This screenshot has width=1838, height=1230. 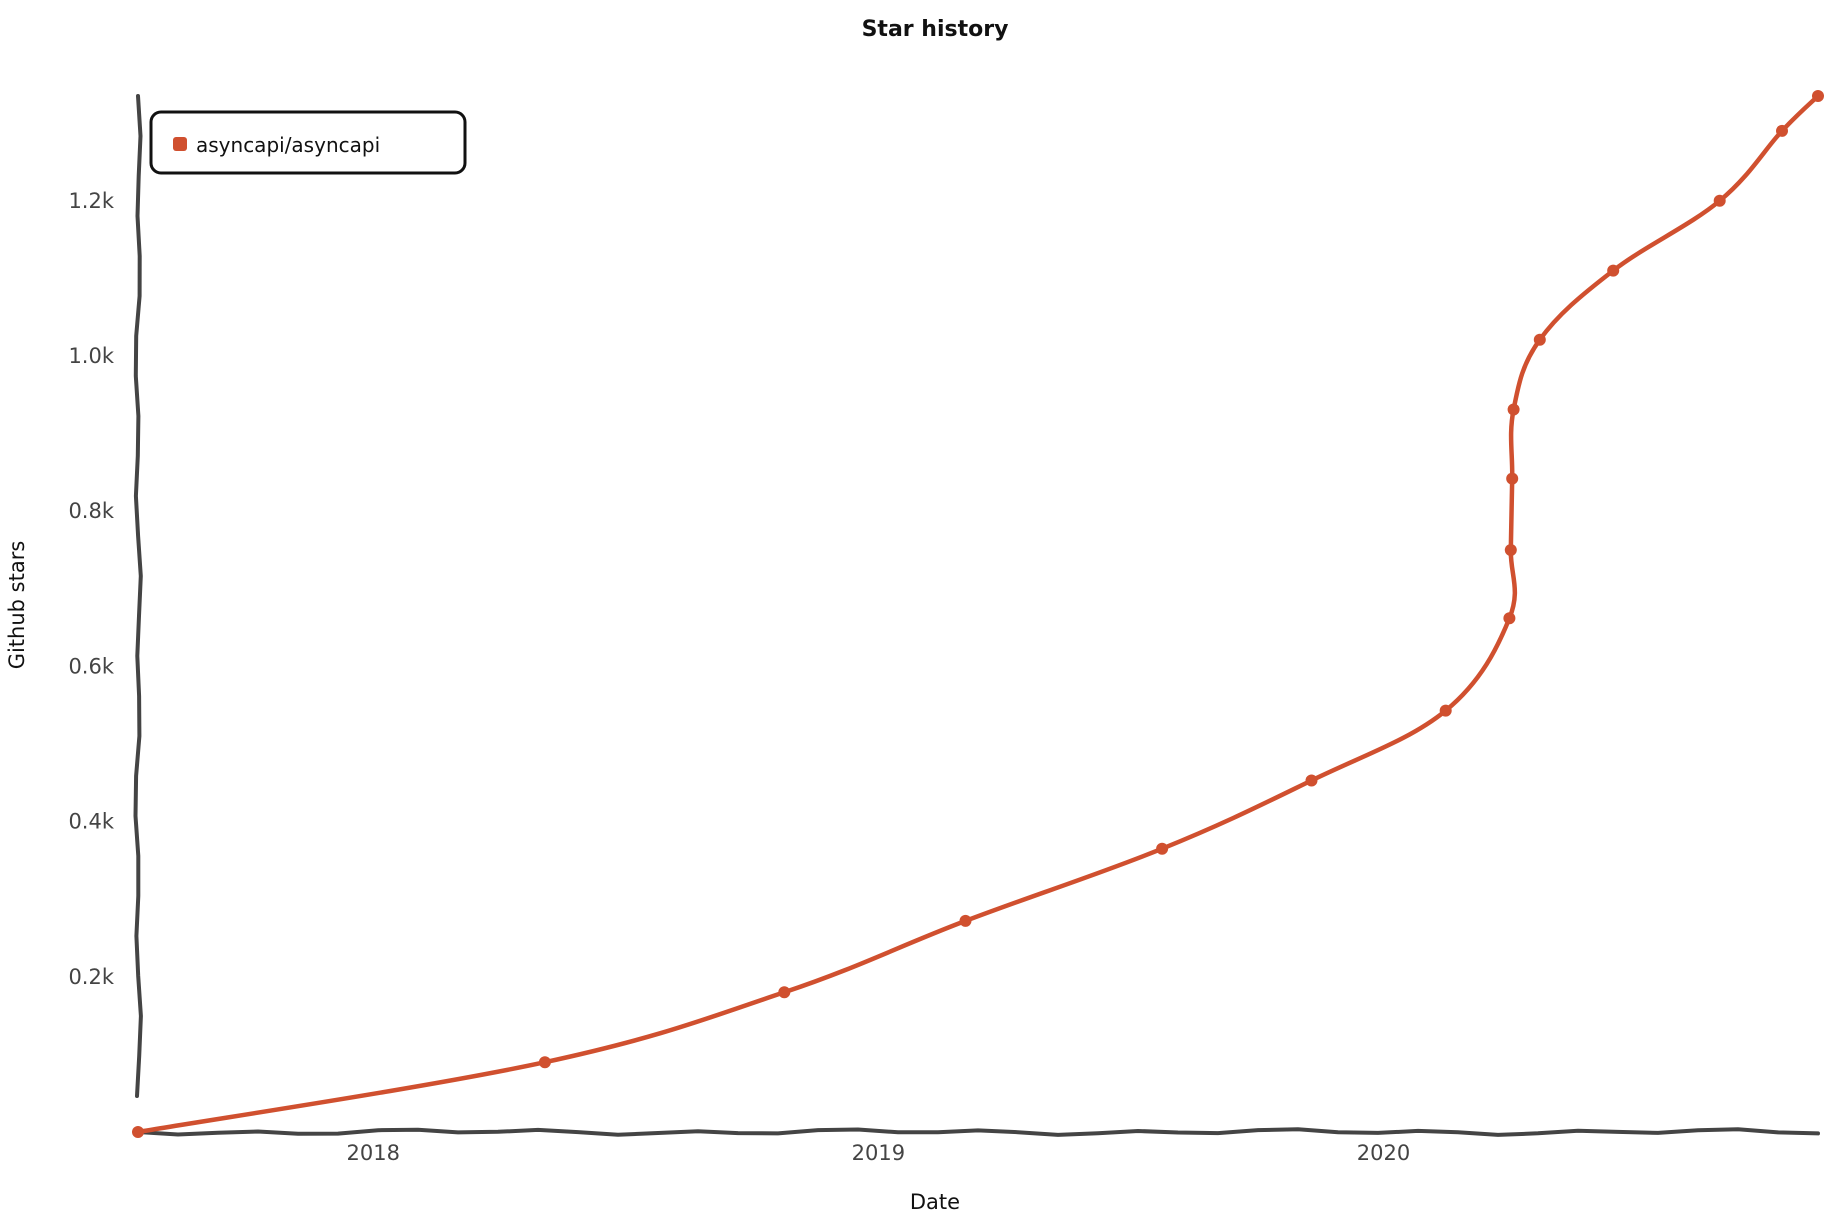 What do you see at coordinates (1383, 1153) in the screenshot?
I see `x-tick-label: 2020` at bounding box center [1383, 1153].